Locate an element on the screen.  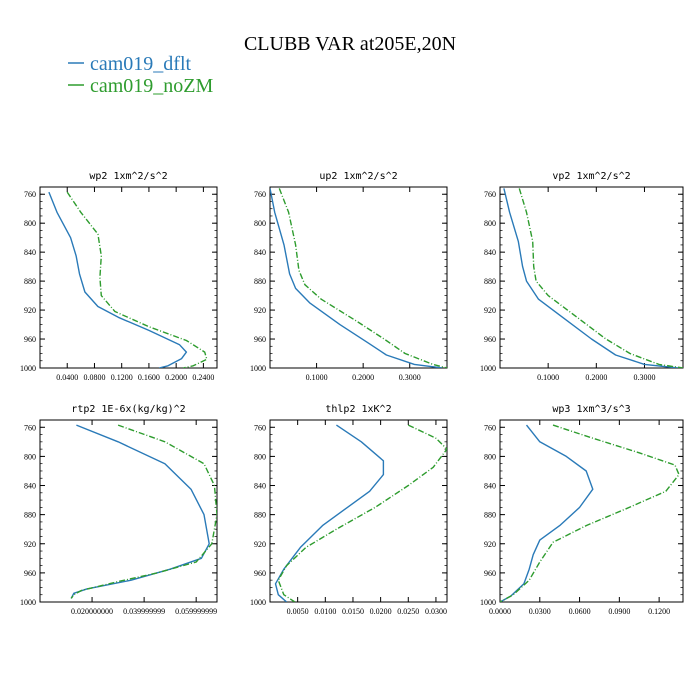
panel-title: wp2 1xm^2/s^2 is located at coordinates (128, 176).